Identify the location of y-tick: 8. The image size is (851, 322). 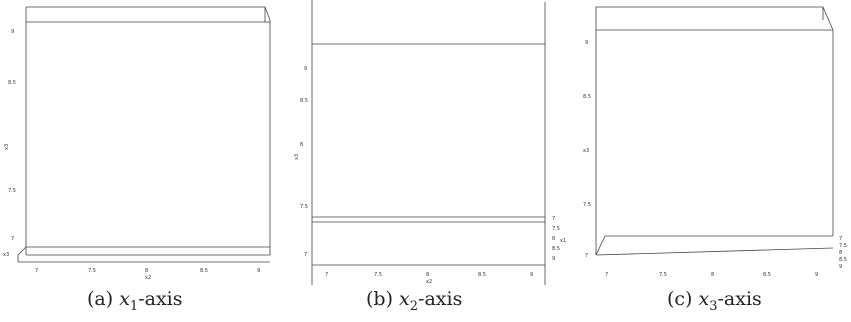
(301, 145).